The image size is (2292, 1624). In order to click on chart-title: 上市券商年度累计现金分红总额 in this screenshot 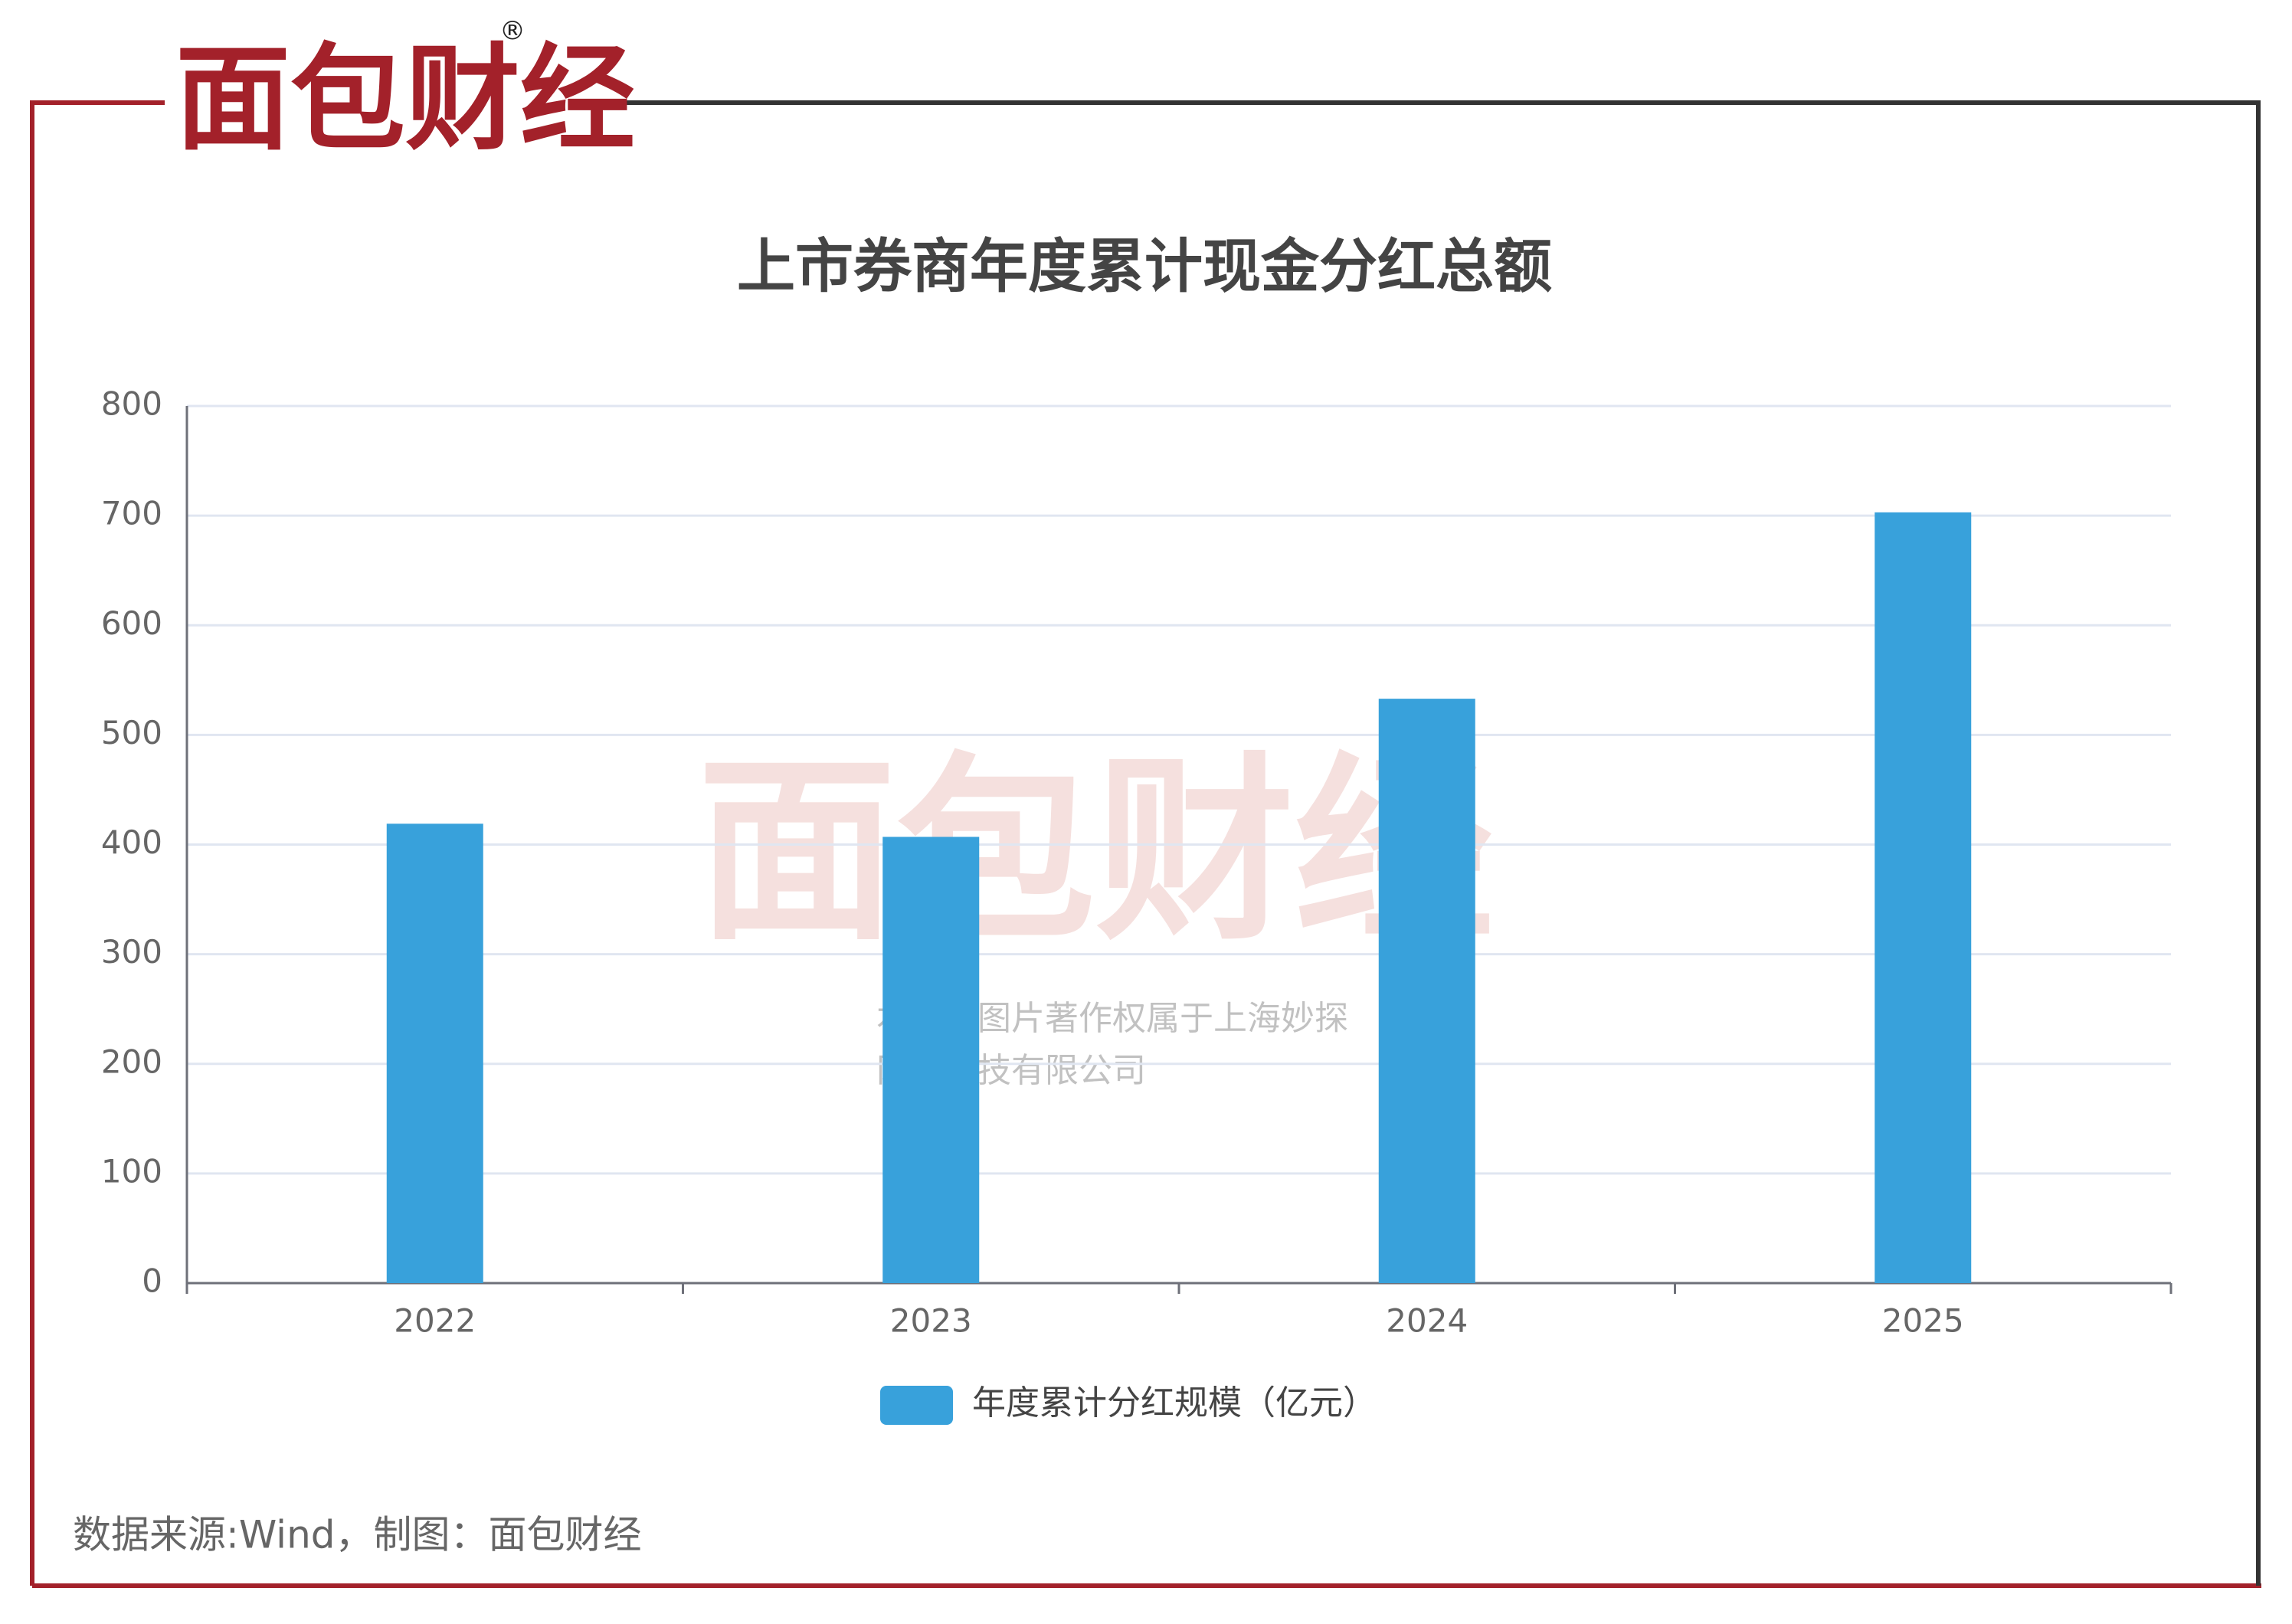, I will do `click(1144, 266)`.